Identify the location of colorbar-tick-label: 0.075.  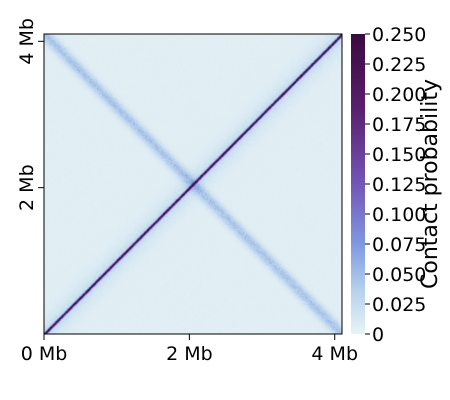
(399, 245).